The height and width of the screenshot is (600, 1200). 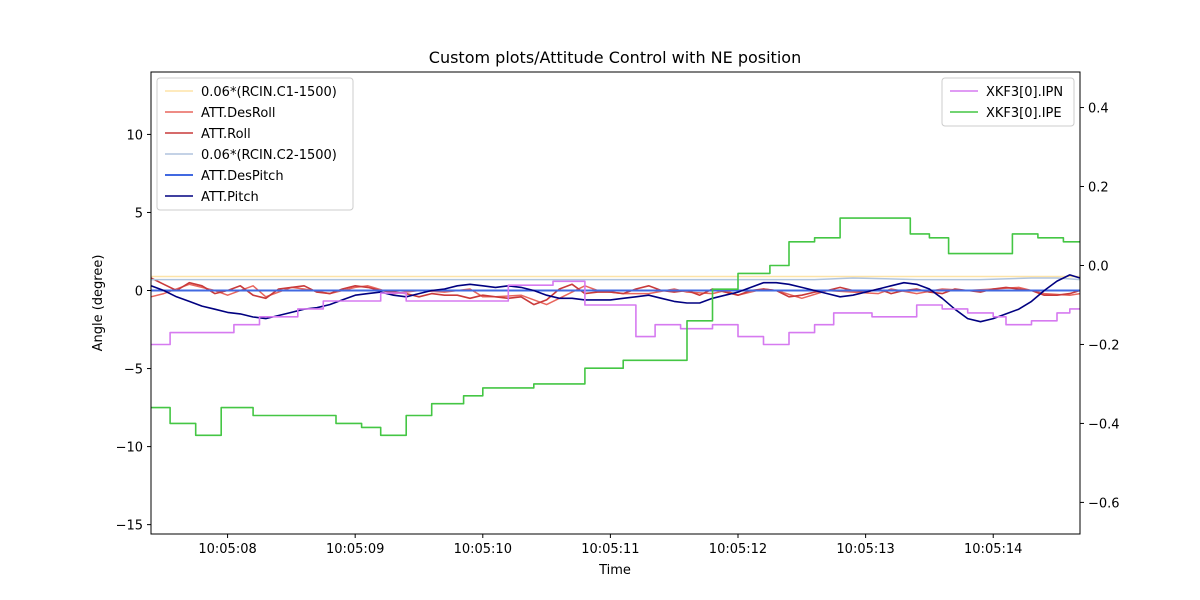 What do you see at coordinates (134, 135) in the screenshot?
I see `y-tick-label-5: 10` at bounding box center [134, 135].